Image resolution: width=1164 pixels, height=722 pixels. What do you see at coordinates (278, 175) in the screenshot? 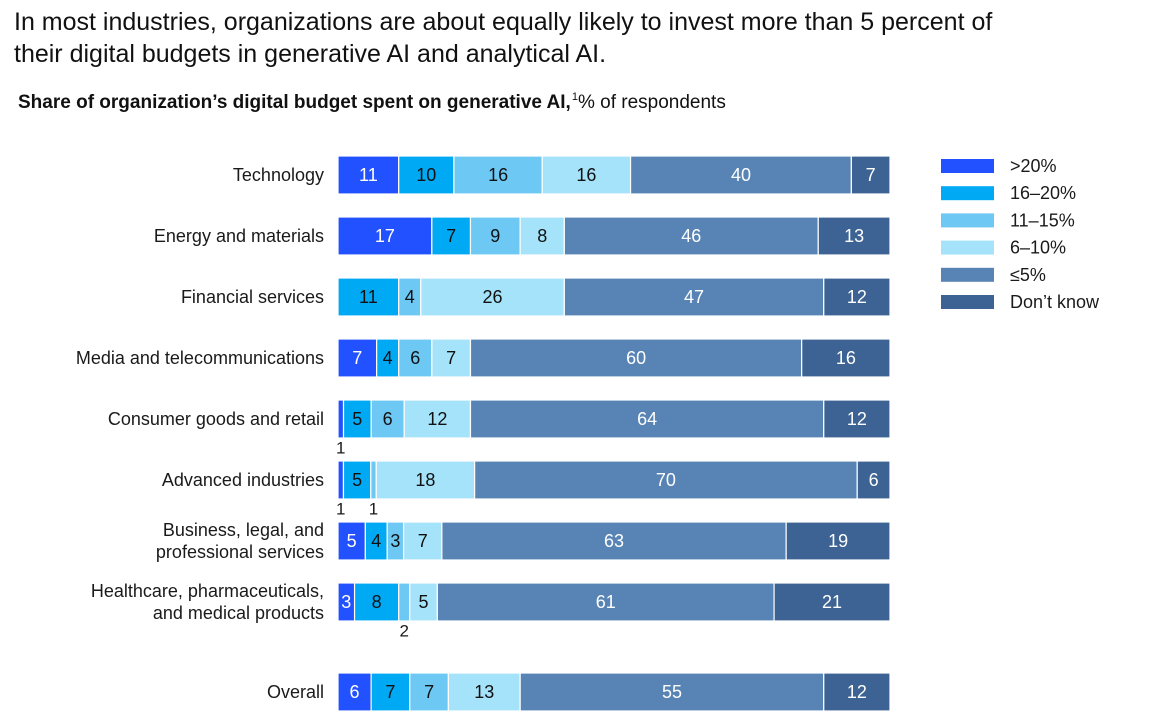
I see `category-label: Technology` at bounding box center [278, 175].